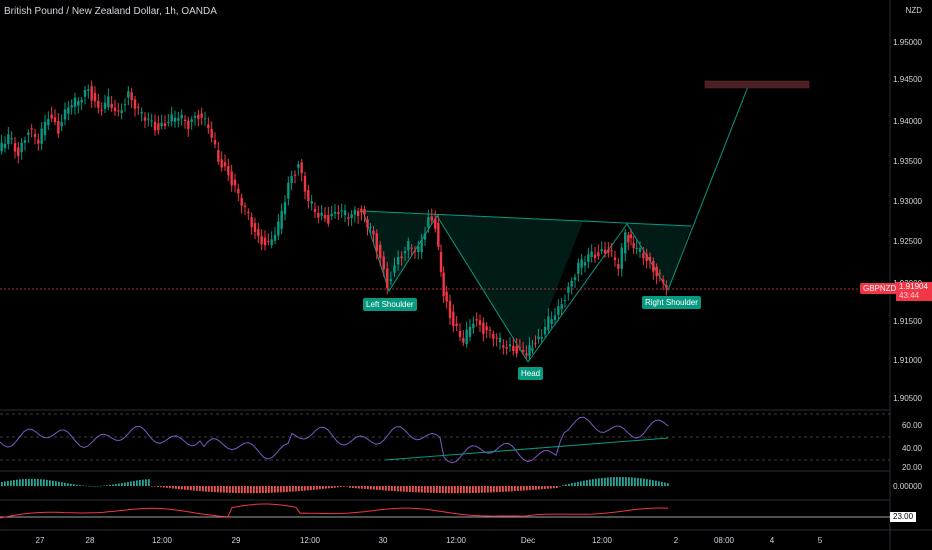 This screenshot has width=932, height=550. Describe the element at coordinates (907, 161) in the screenshot. I see `price-axis-label: 1.93500` at that location.